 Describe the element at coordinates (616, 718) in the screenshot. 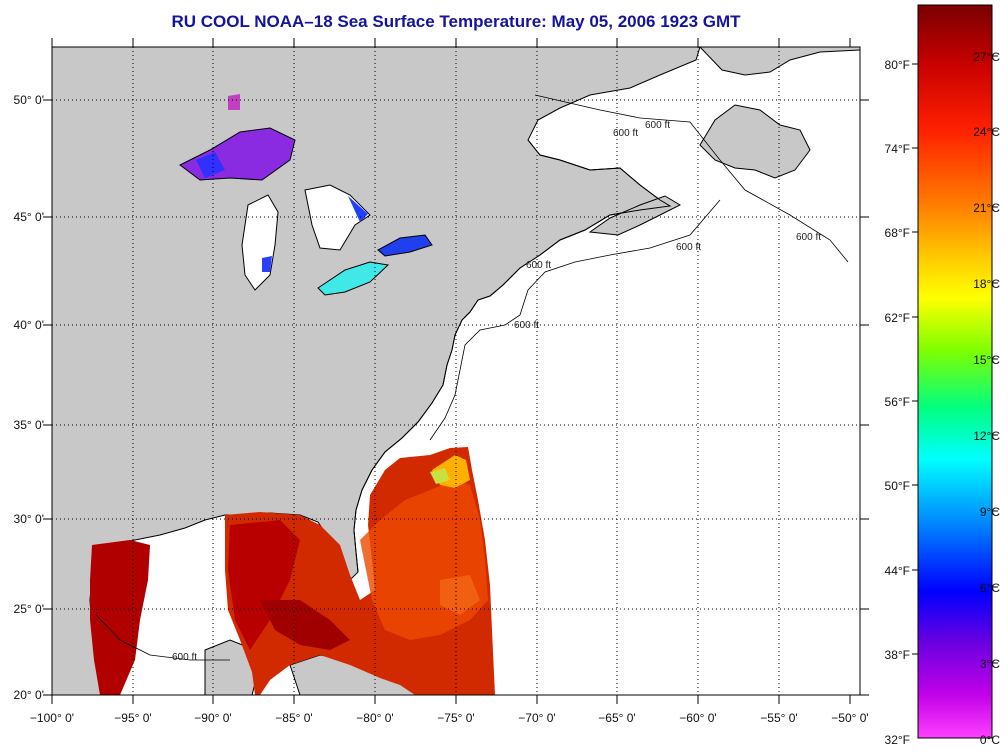

I see `lon-label: −65° 0'` at that location.